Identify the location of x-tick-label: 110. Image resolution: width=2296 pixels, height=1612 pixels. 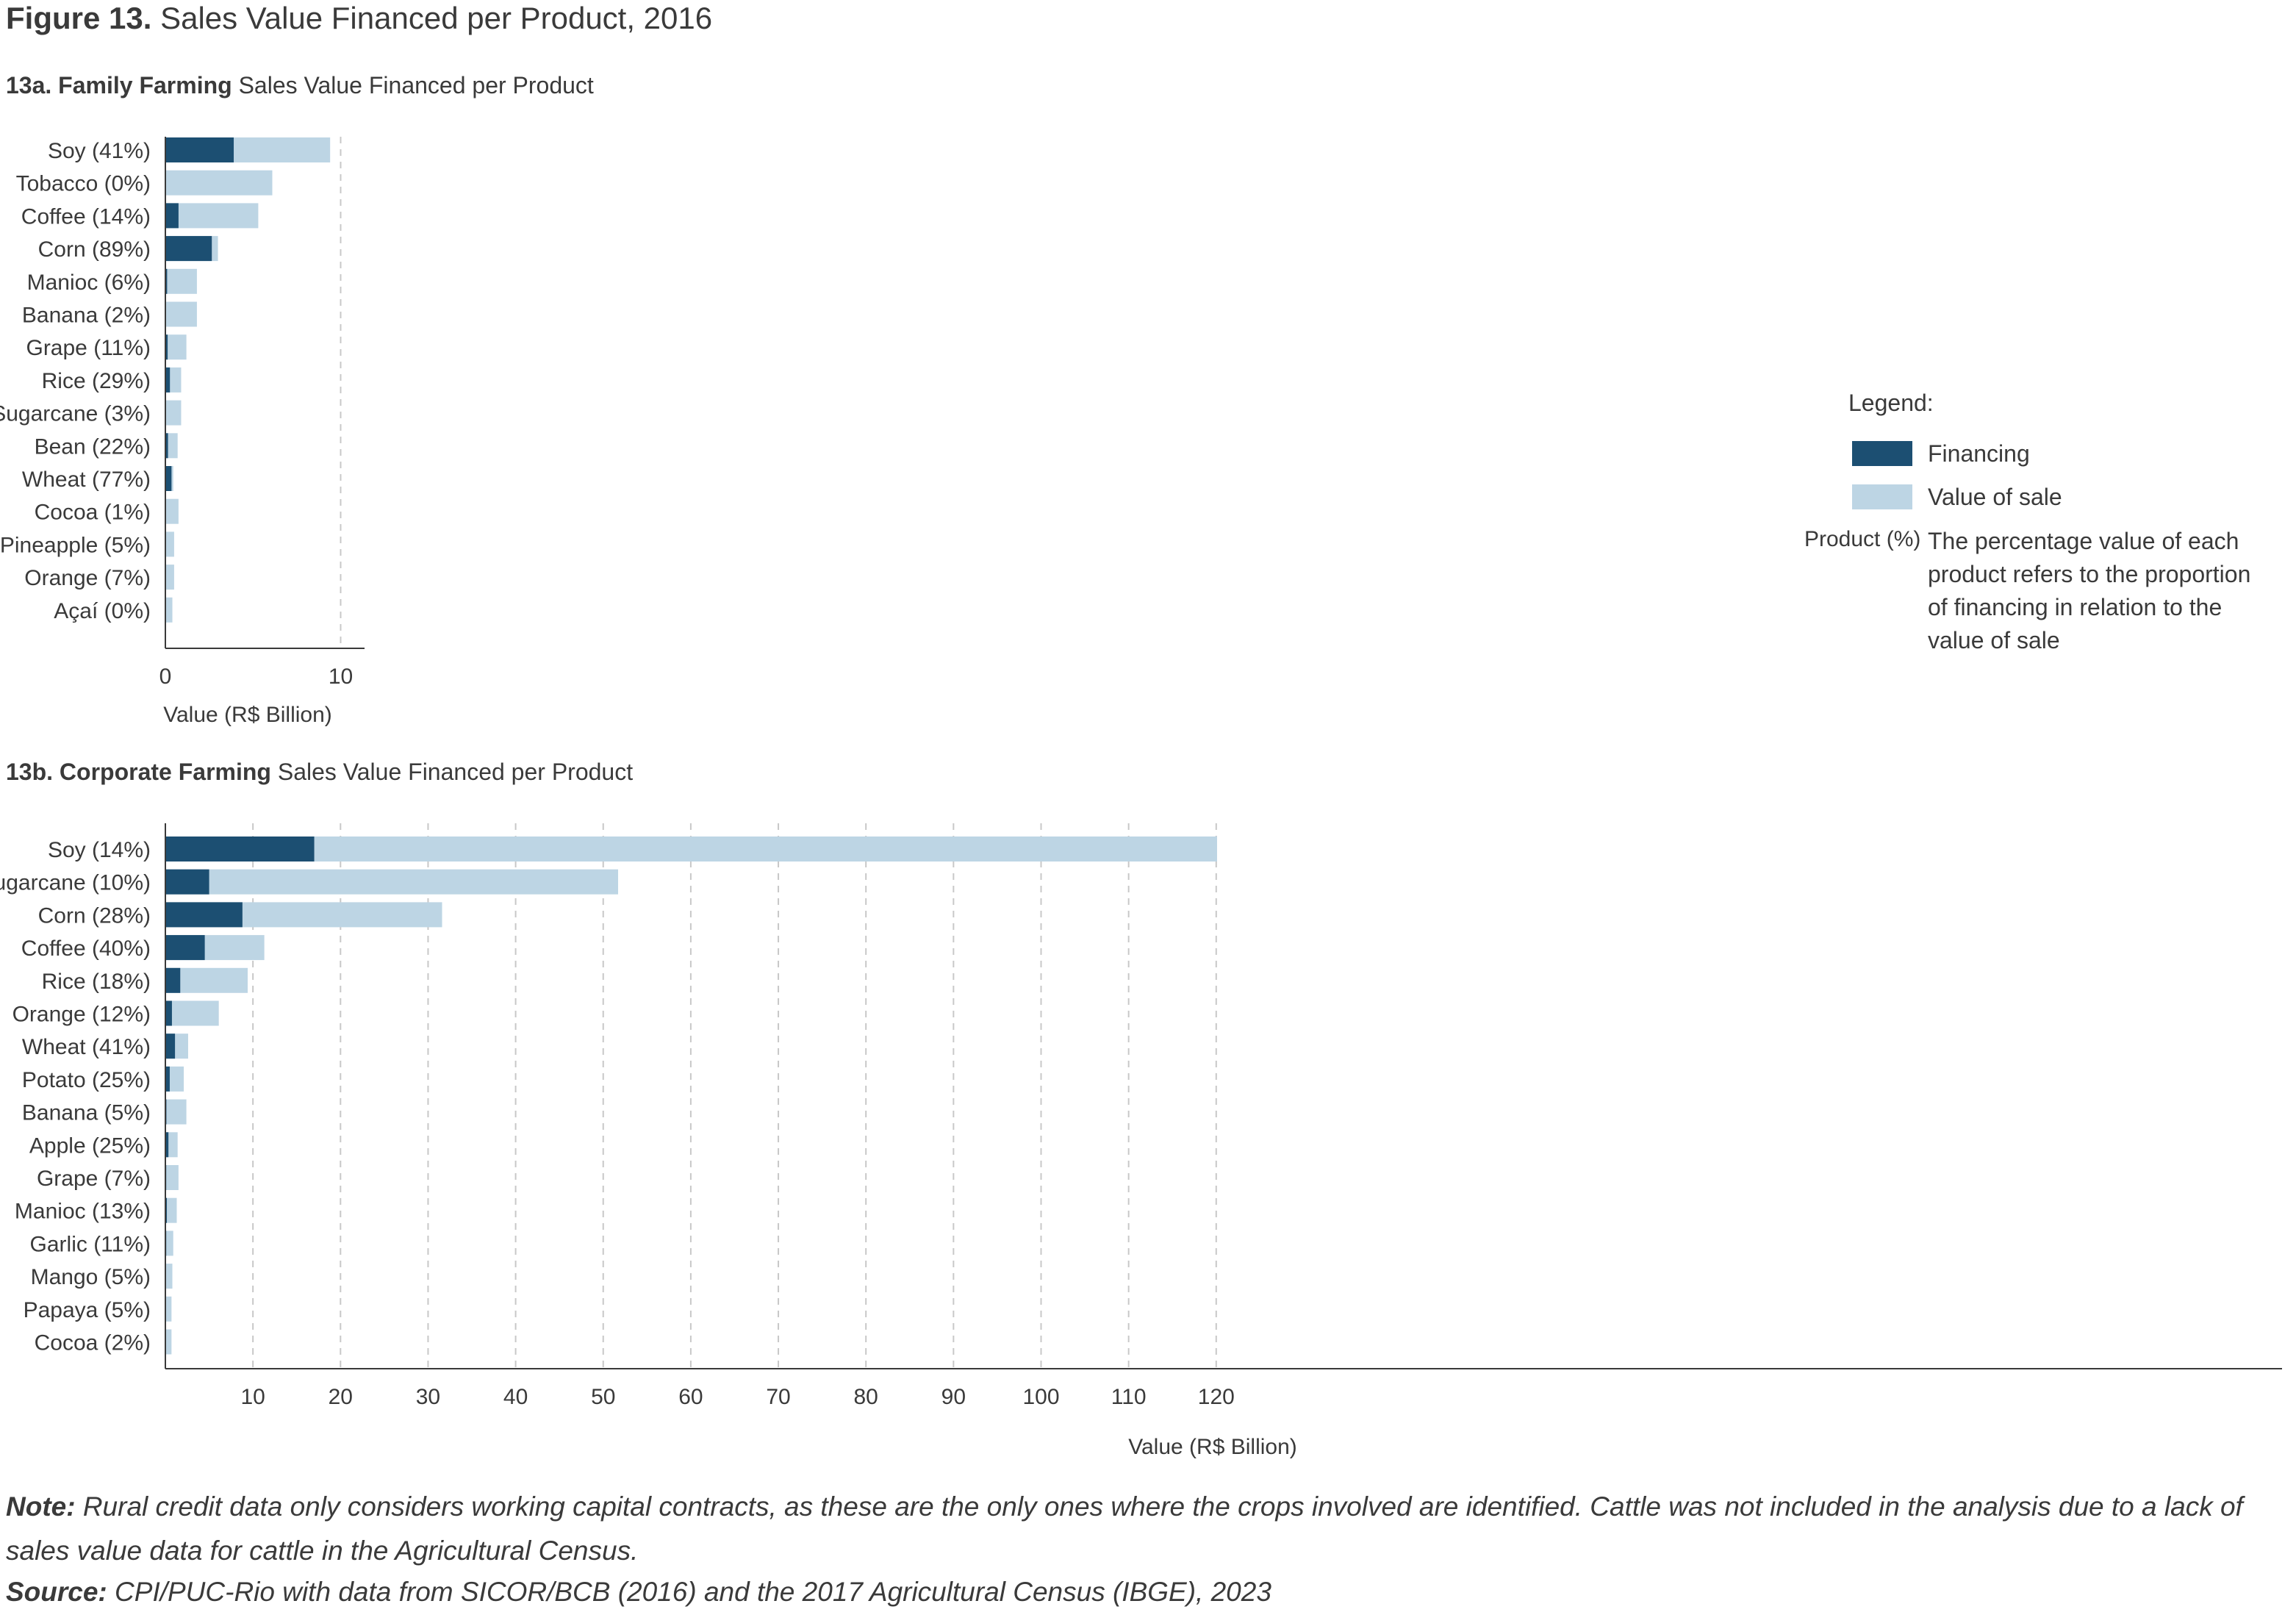
(1129, 1397).